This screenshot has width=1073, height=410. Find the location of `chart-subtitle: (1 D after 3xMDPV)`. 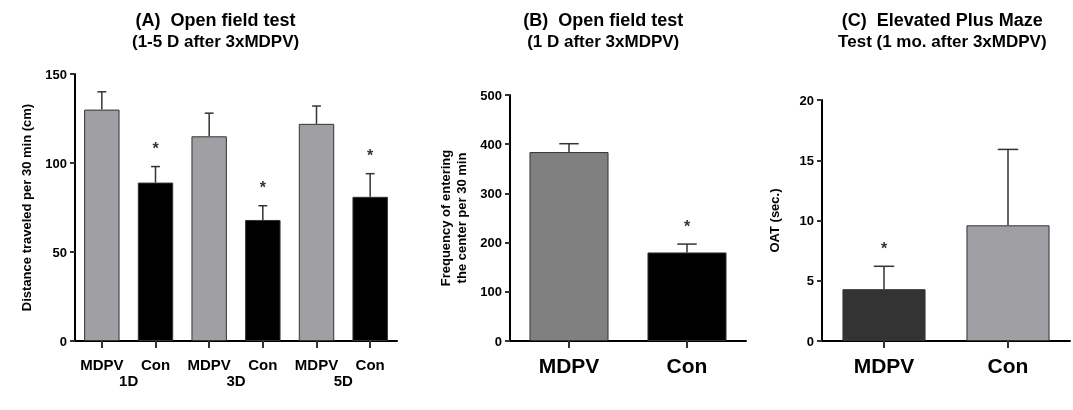

chart-subtitle: (1 D after 3xMDPV) is located at coordinates (603, 41).